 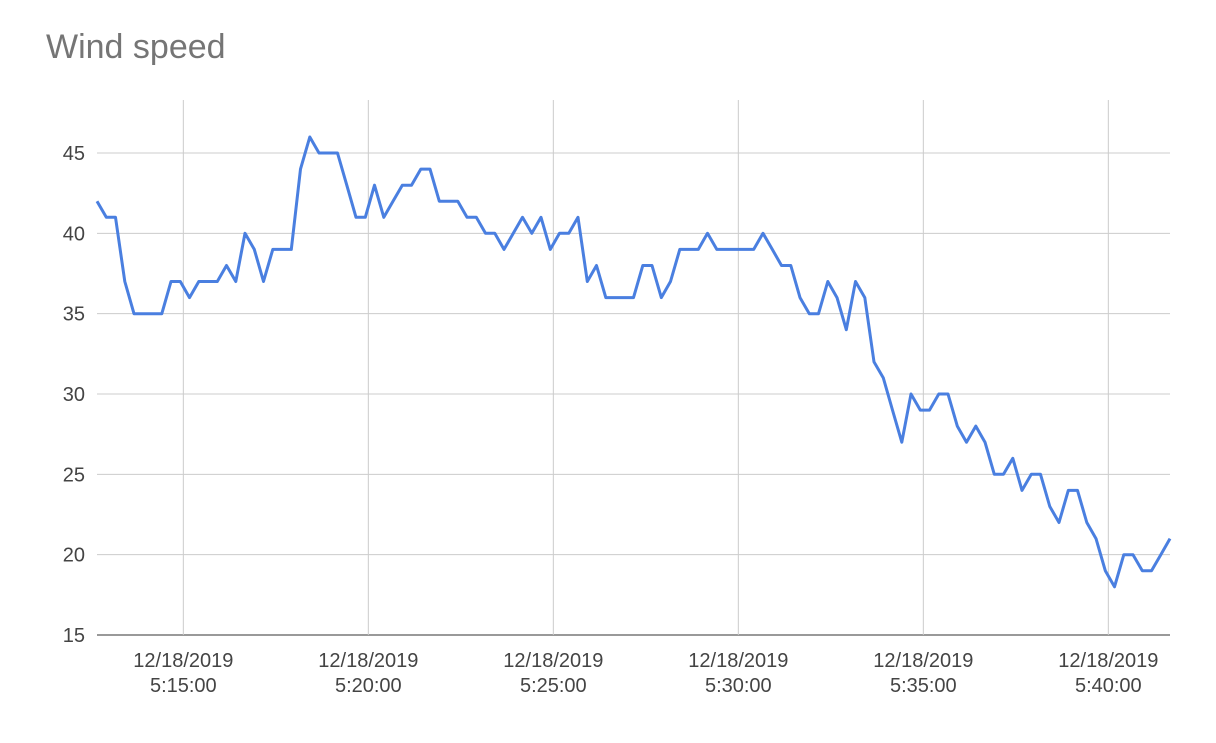 What do you see at coordinates (1108, 686) in the screenshot?
I see `x-tick-label: 5:40:00` at bounding box center [1108, 686].